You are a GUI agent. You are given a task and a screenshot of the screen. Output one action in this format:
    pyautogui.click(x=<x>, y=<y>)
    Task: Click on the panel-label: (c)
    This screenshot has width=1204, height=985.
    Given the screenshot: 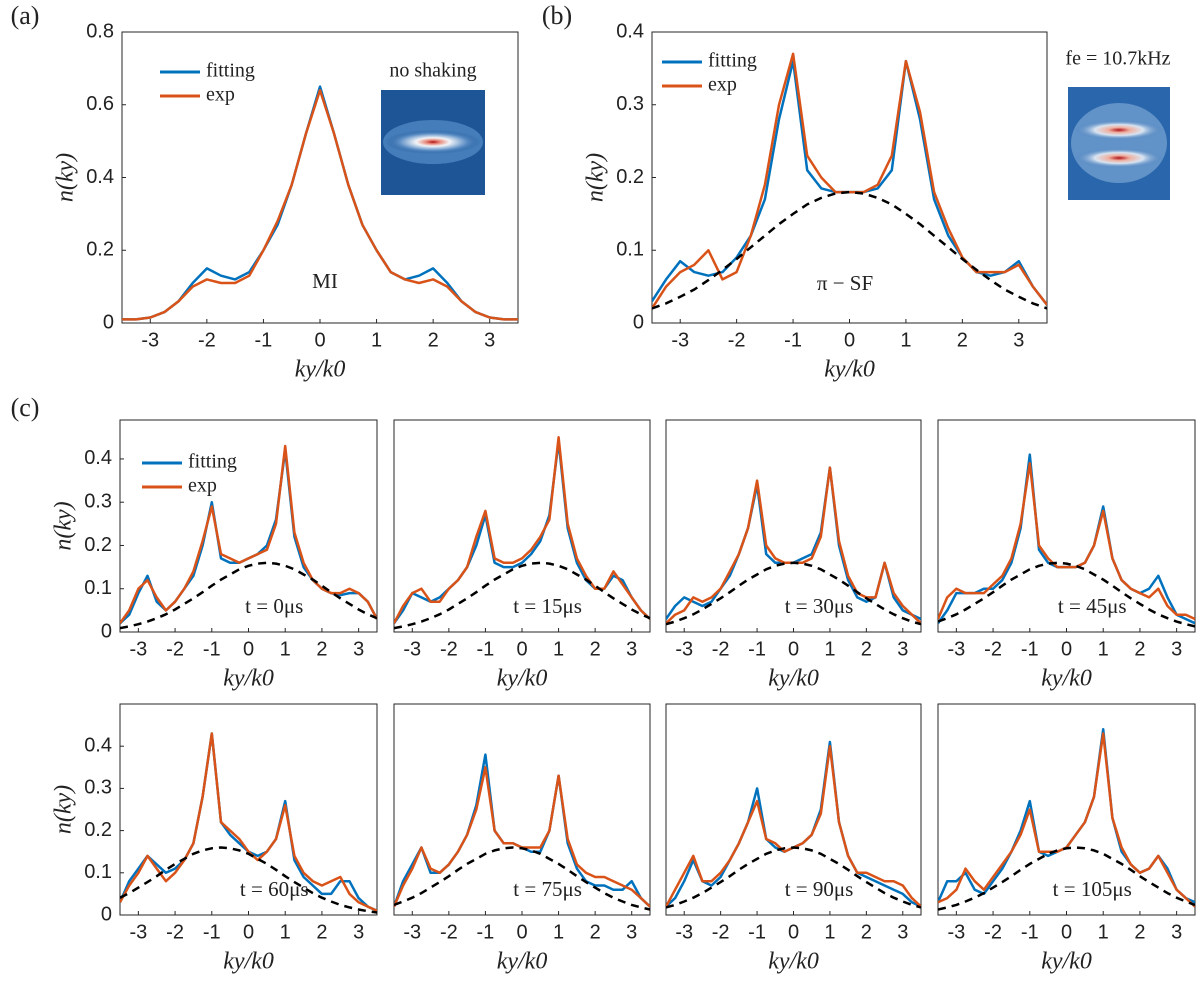 What is the action you would take?
    pyautogui.click(x=25, y=407)
    